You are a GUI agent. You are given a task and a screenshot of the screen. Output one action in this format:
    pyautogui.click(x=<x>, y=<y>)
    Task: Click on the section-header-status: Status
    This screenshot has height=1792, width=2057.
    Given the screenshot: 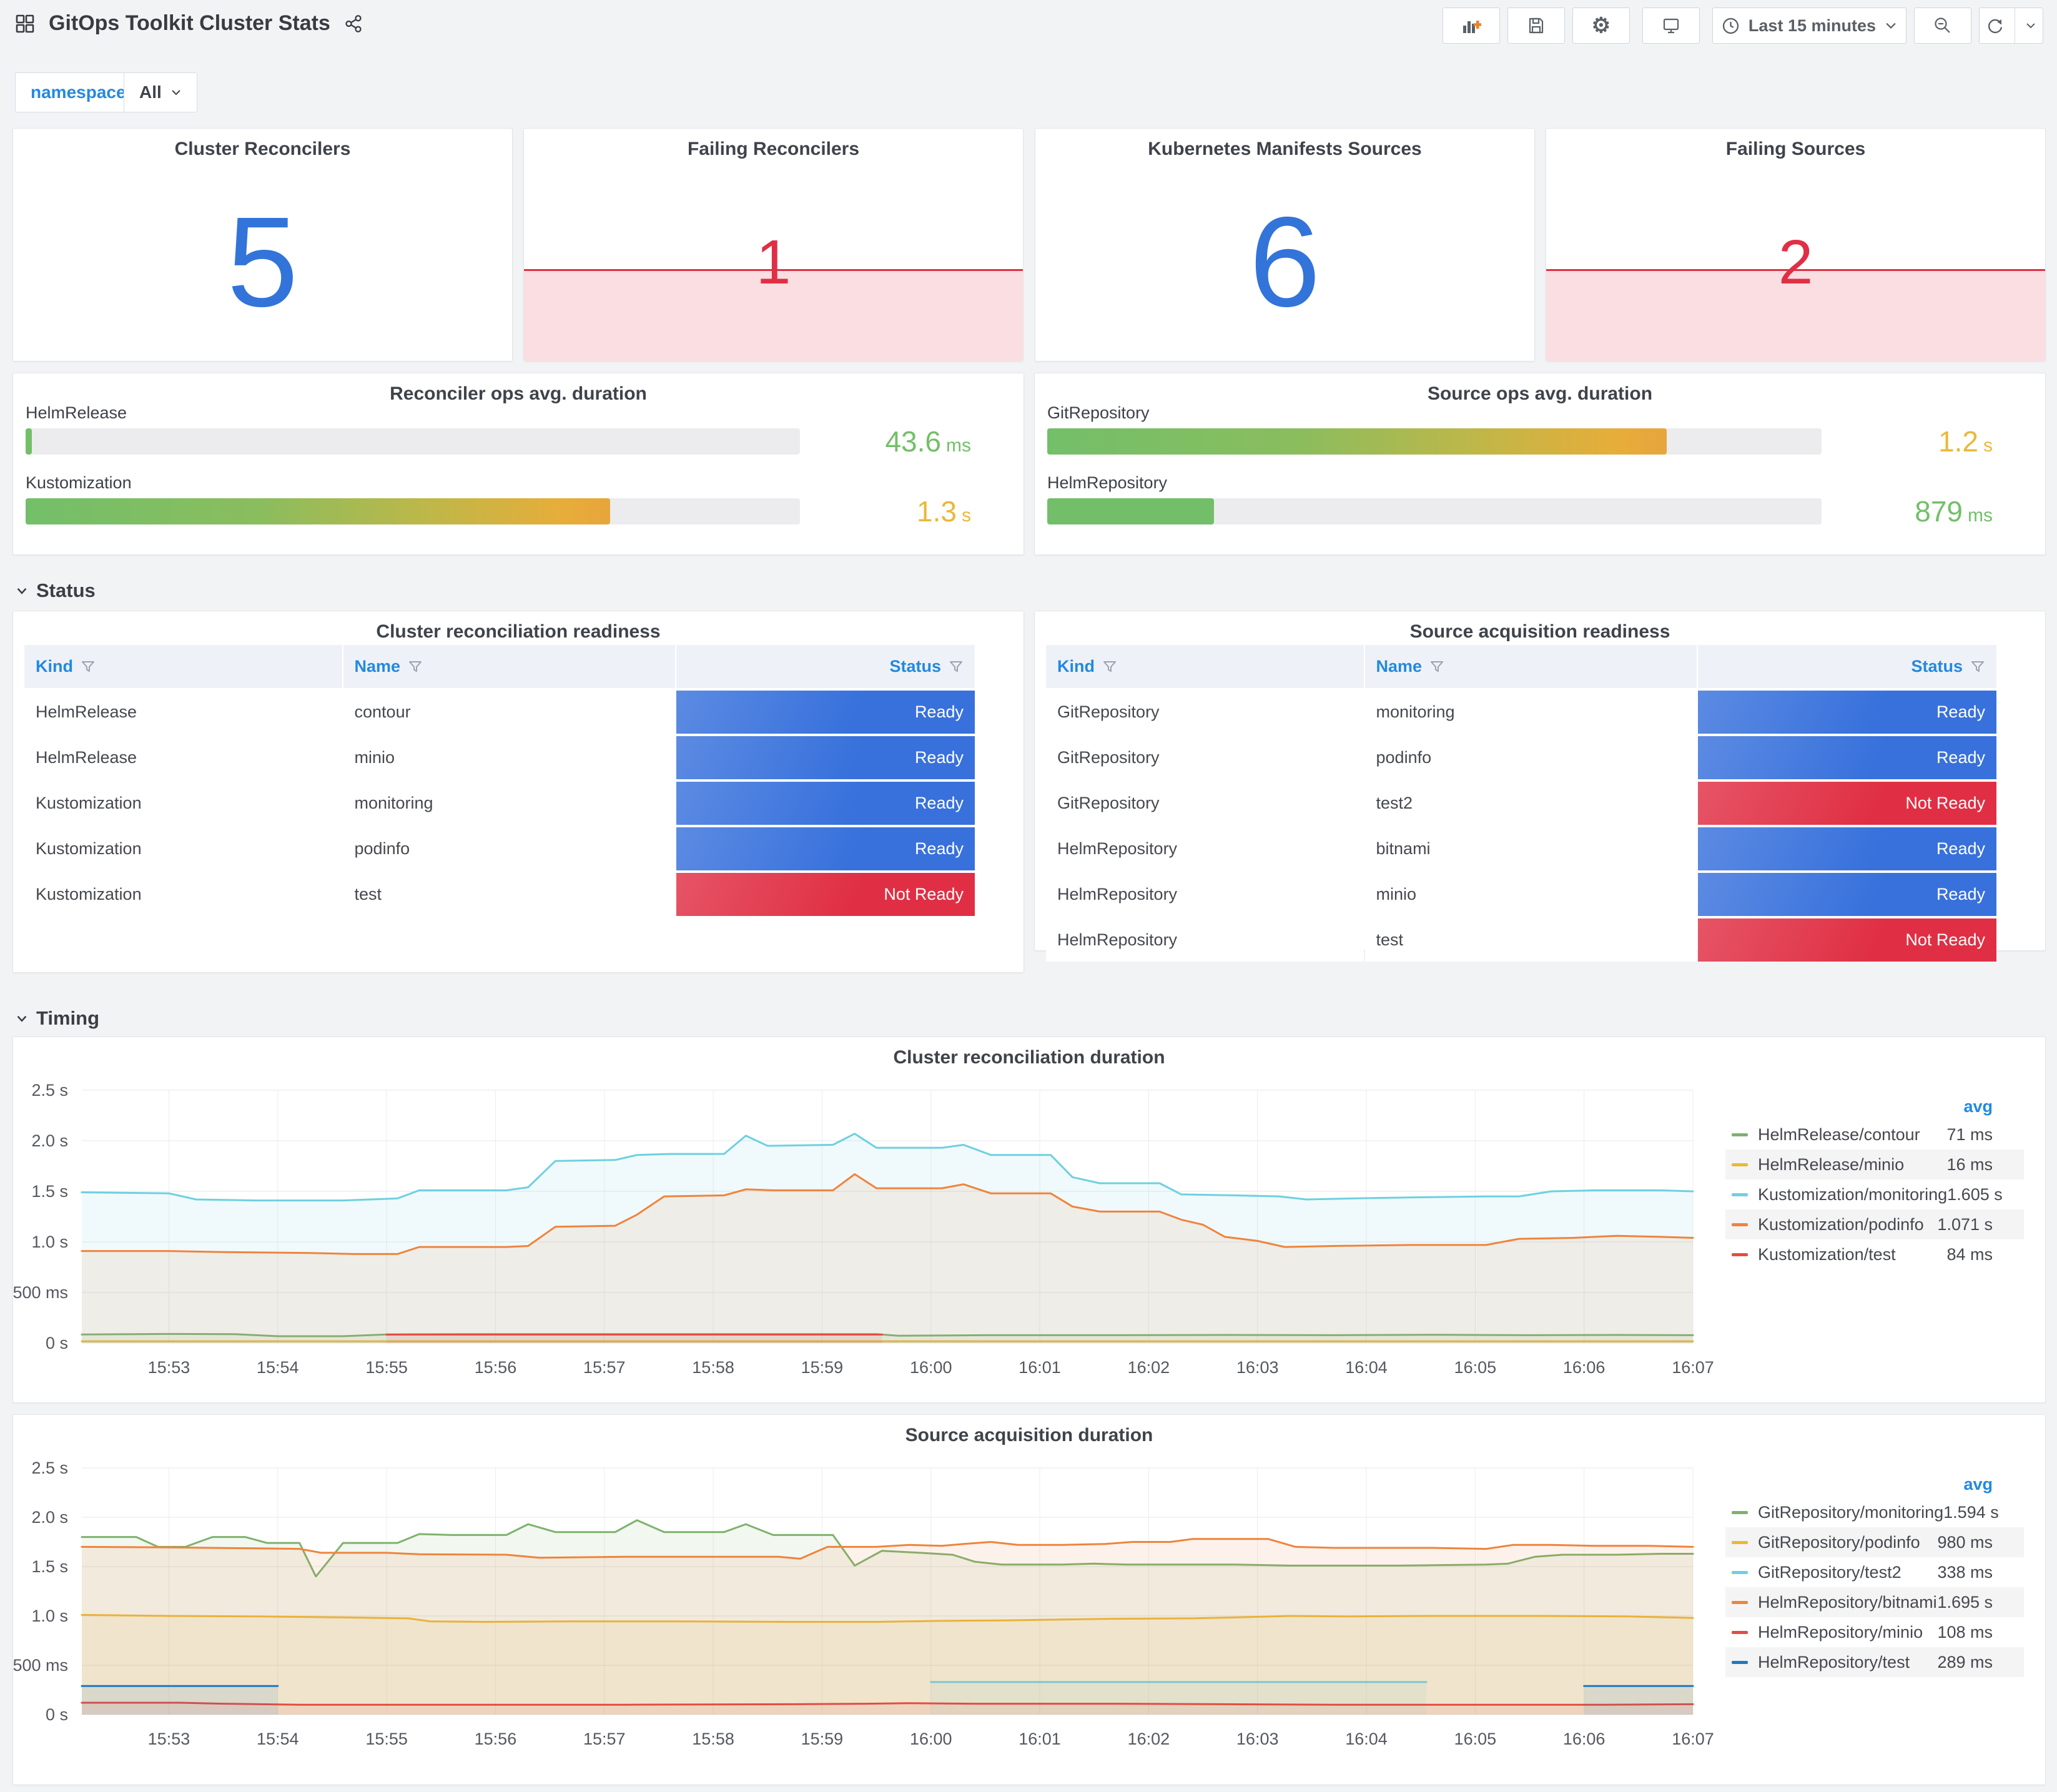 What is the action you would take?
    pyautogui.click(x=56, y=590)
    